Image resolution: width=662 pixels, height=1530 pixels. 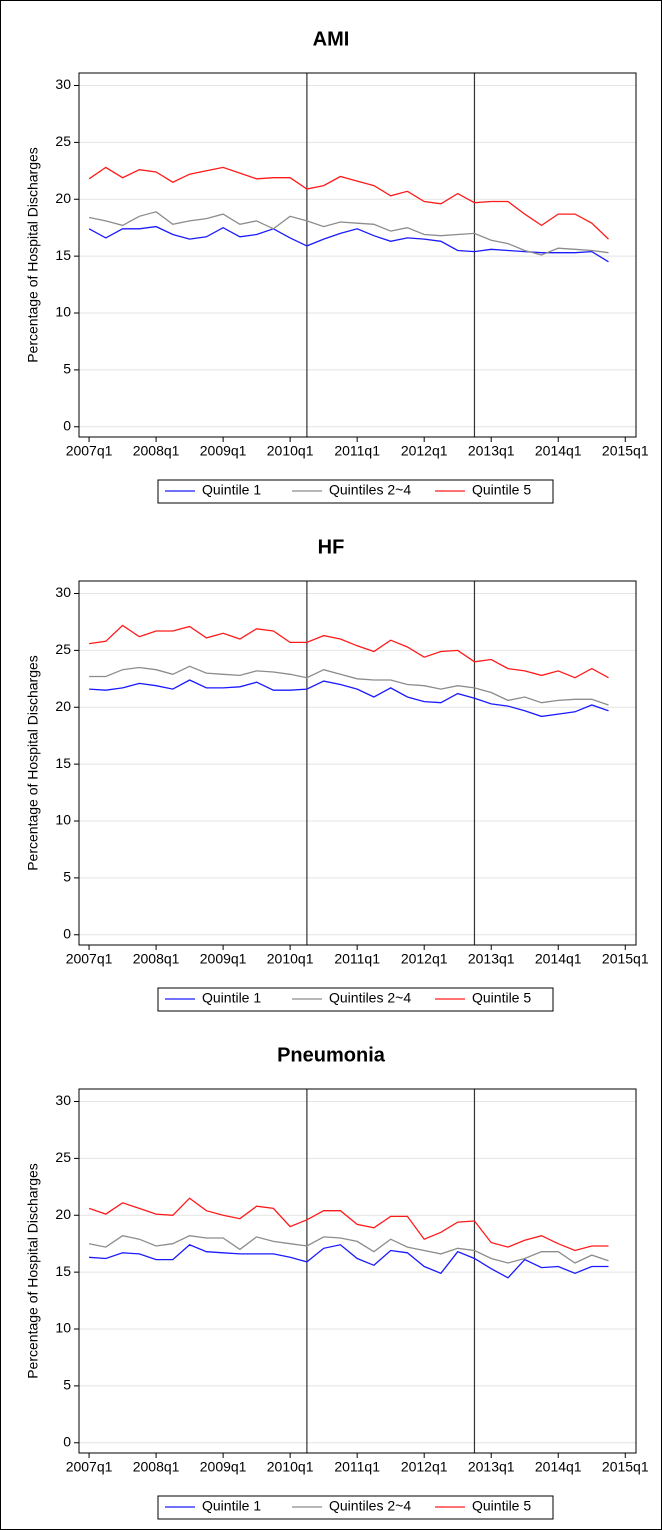 What do you see at coordinates (331, 39) in the screenshot?
I see `chart-title: AMI` at bounding box center [331, 39].